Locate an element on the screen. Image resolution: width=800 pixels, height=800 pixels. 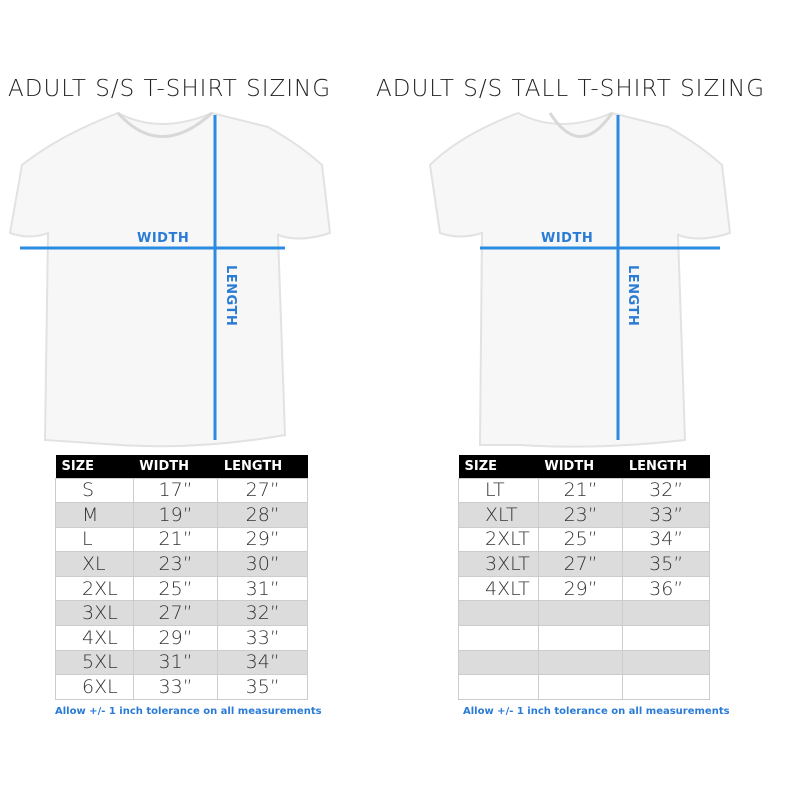
cell-length: 31” is located at coordinates (262, 588).